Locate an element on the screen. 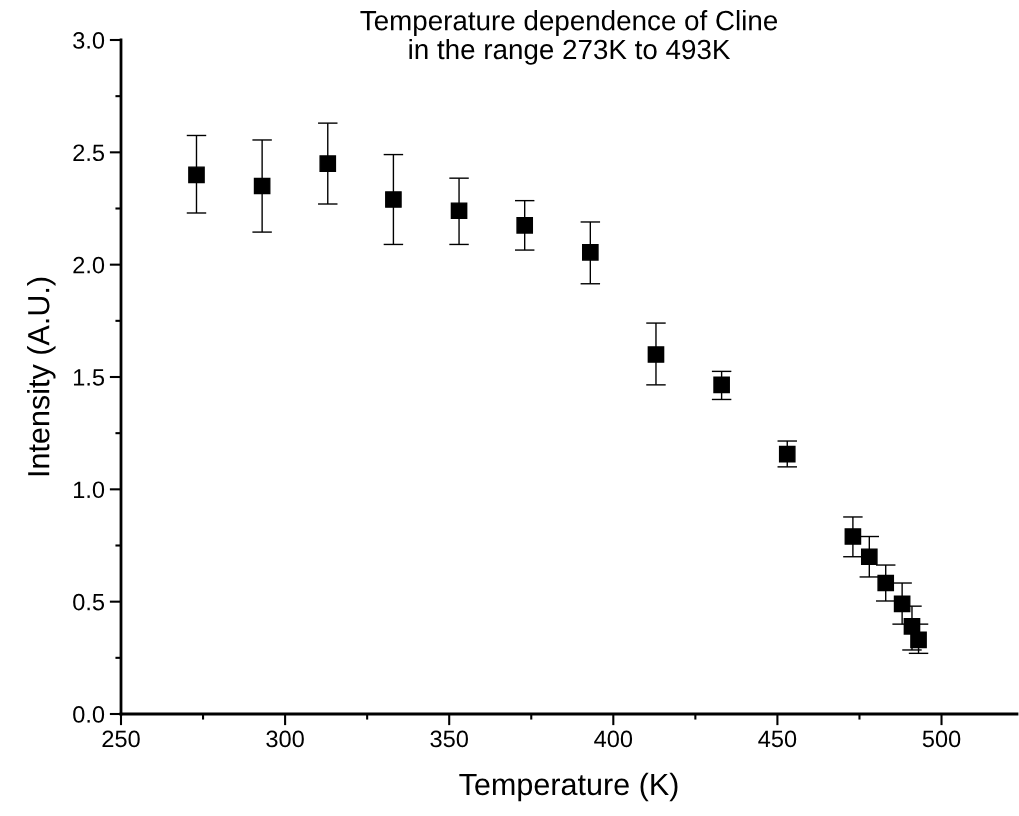  y-tick-label: 2.5 is located at coordinates (89, 153).